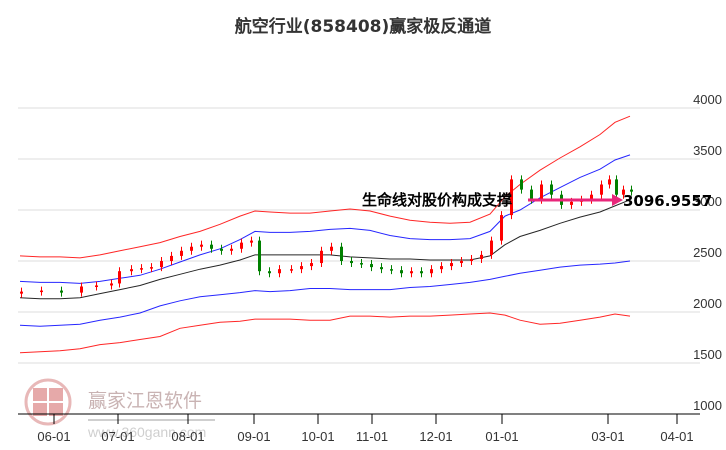 The image size is (726, 450). I want to click on x-tick-label: 04-01, so click(676, 436).